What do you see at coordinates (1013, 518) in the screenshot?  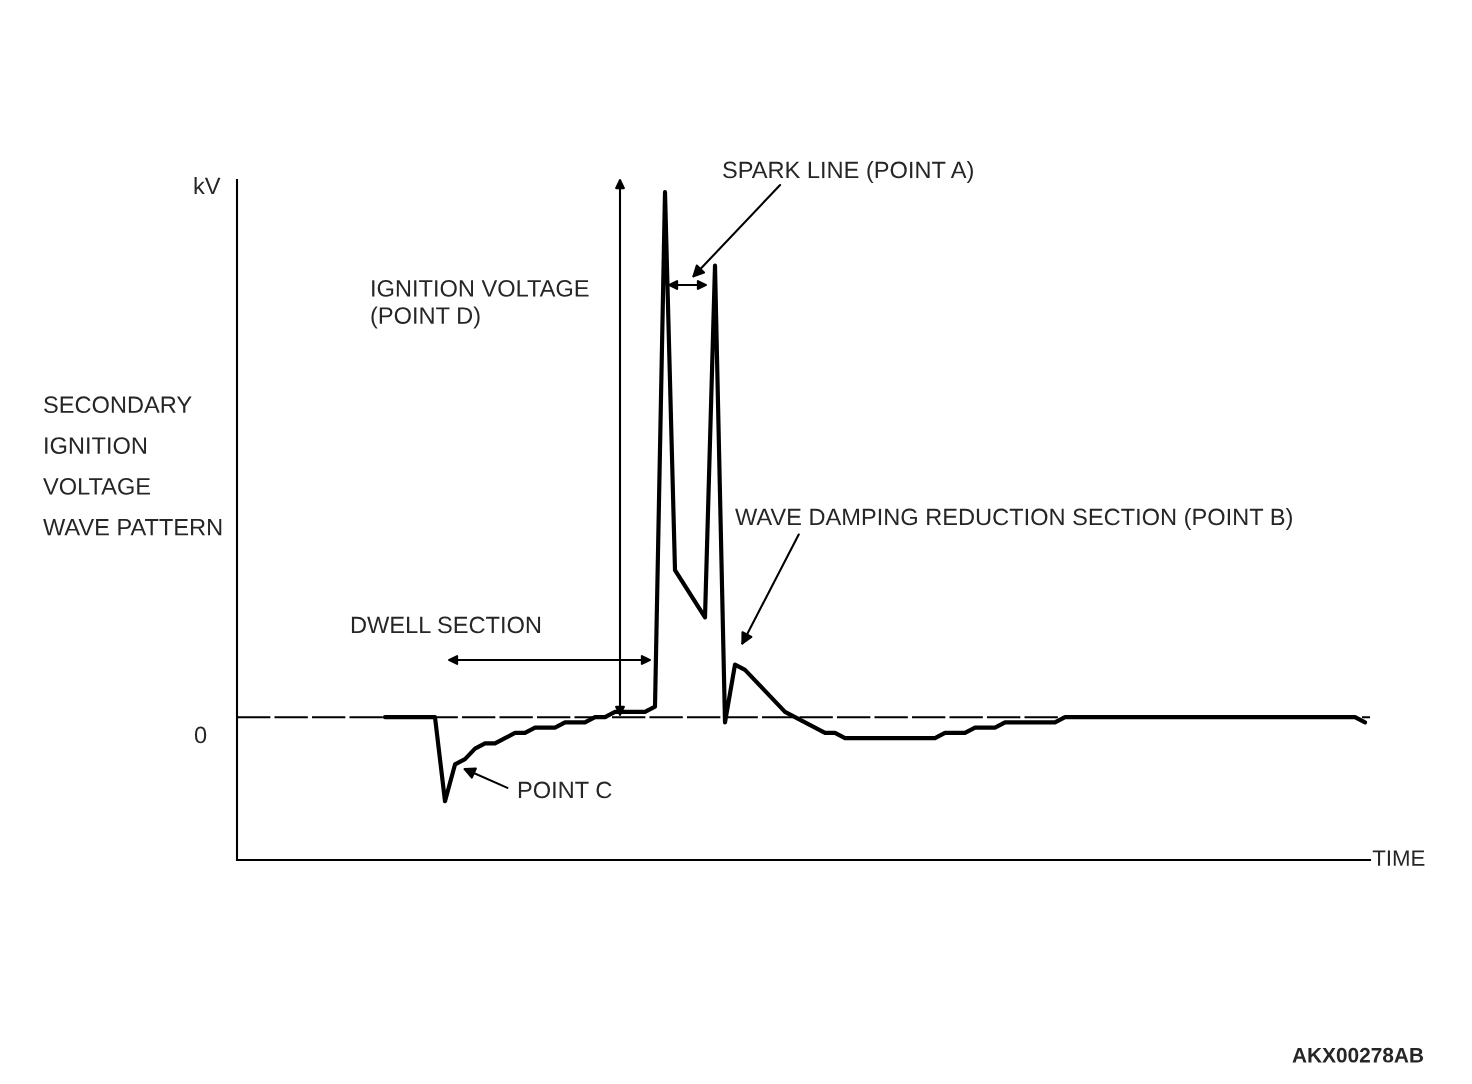 I see `annotation: WAVE DAMPING REDUCTION SECTION (POINT B)` at bounding box center [1013, 518].